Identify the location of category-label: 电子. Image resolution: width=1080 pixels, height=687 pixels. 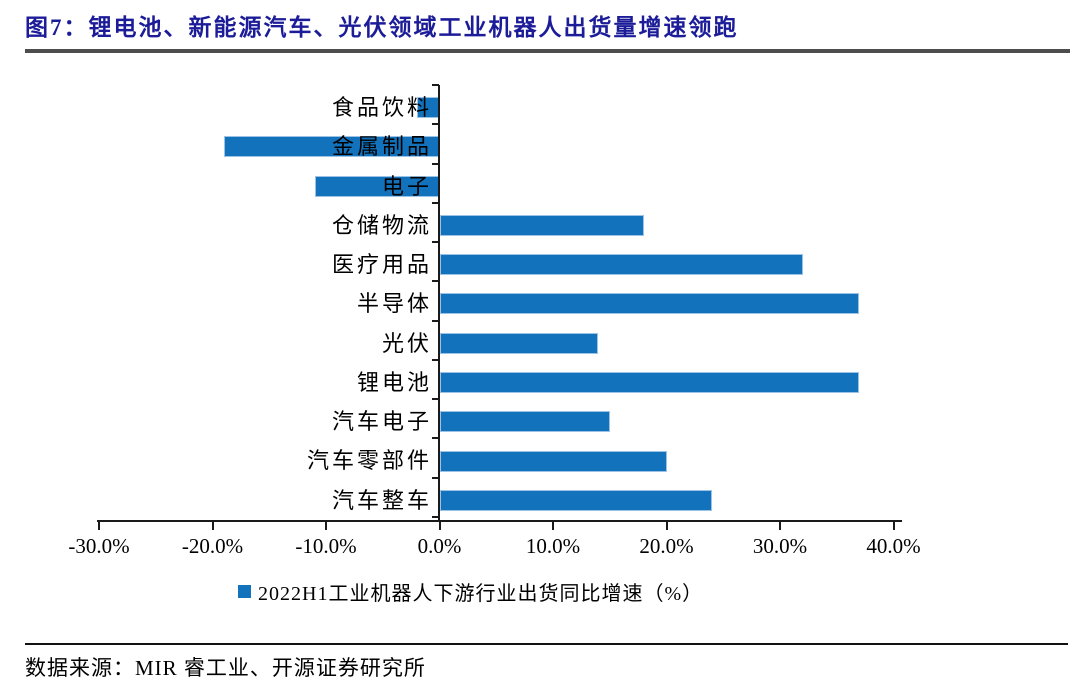
(406, 186).